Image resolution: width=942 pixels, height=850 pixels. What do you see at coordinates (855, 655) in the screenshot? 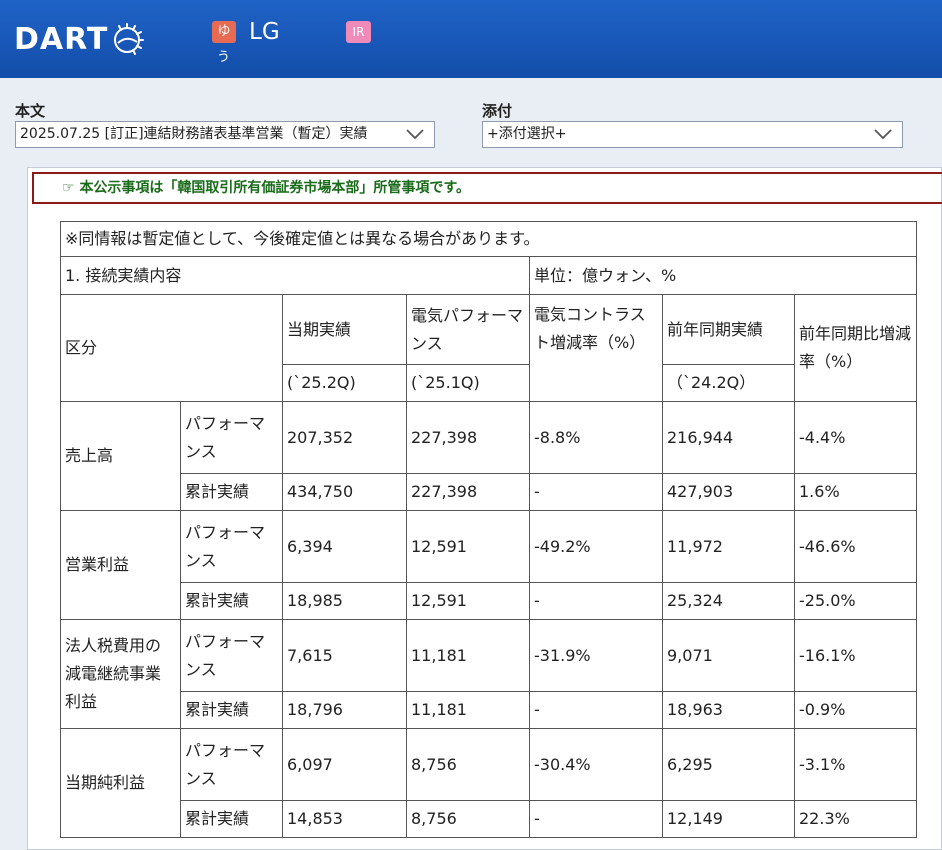
I see `cell-yoy: -16.1%` at bounding box center [855, 655].